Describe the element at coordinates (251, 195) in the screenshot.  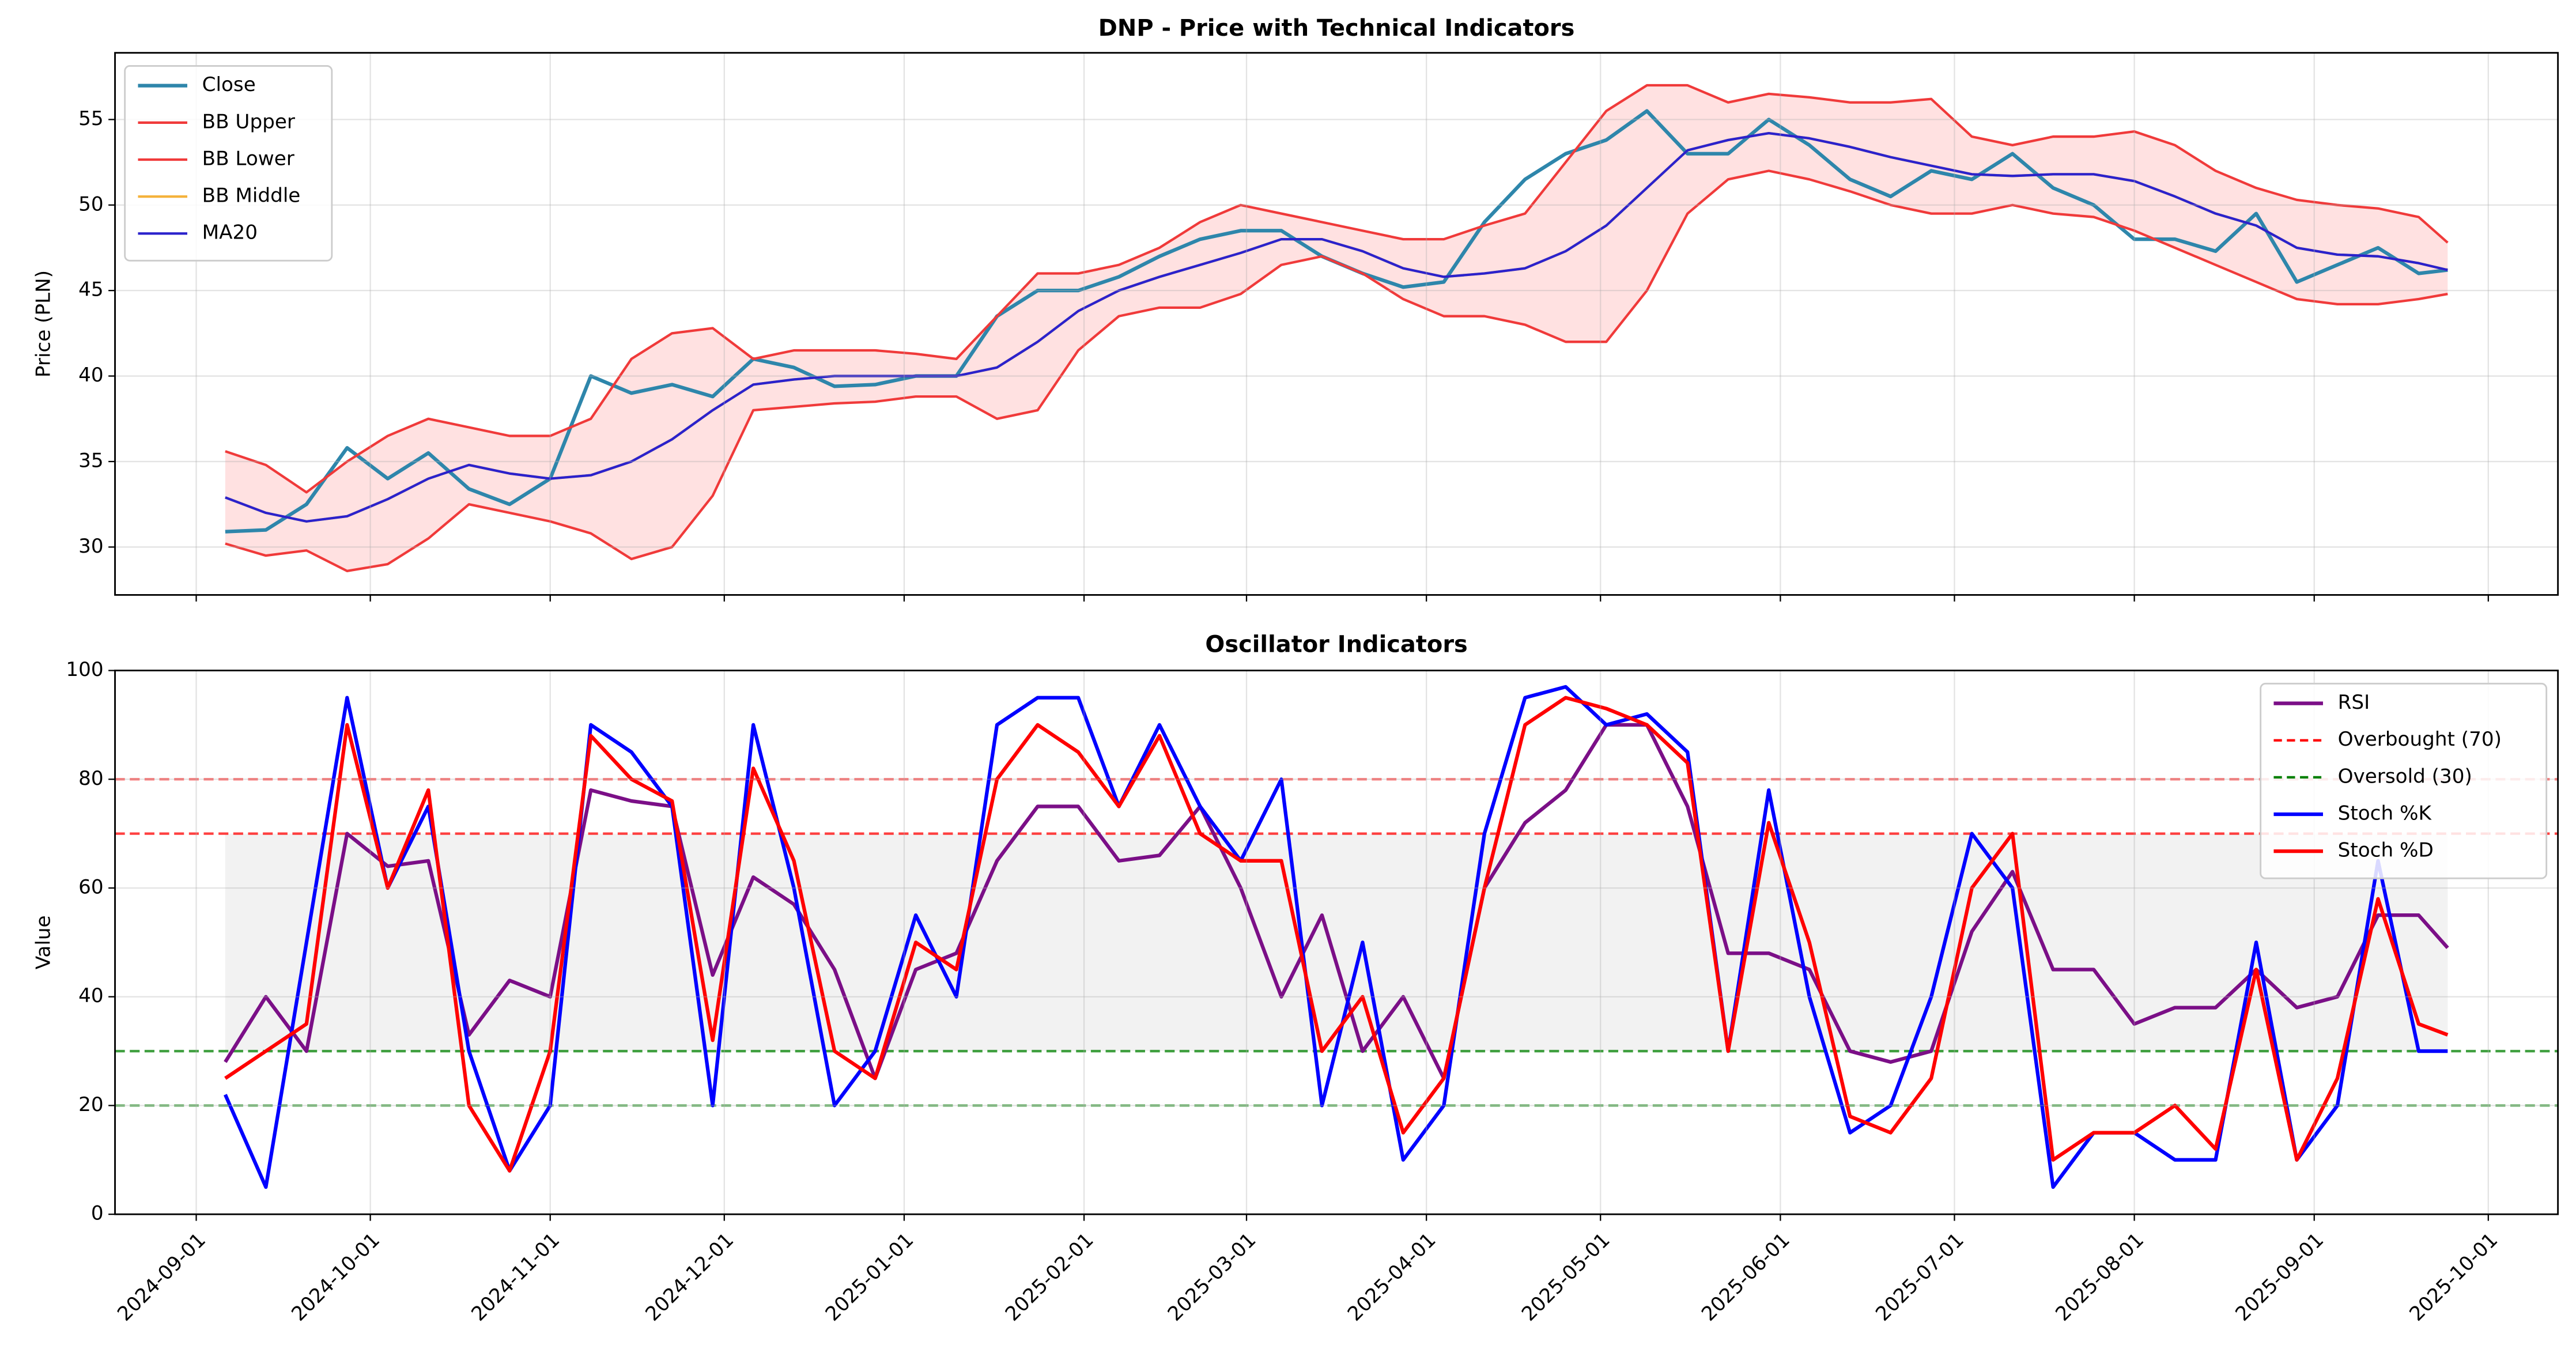
I see `legend-label: BB Middle` at that location.